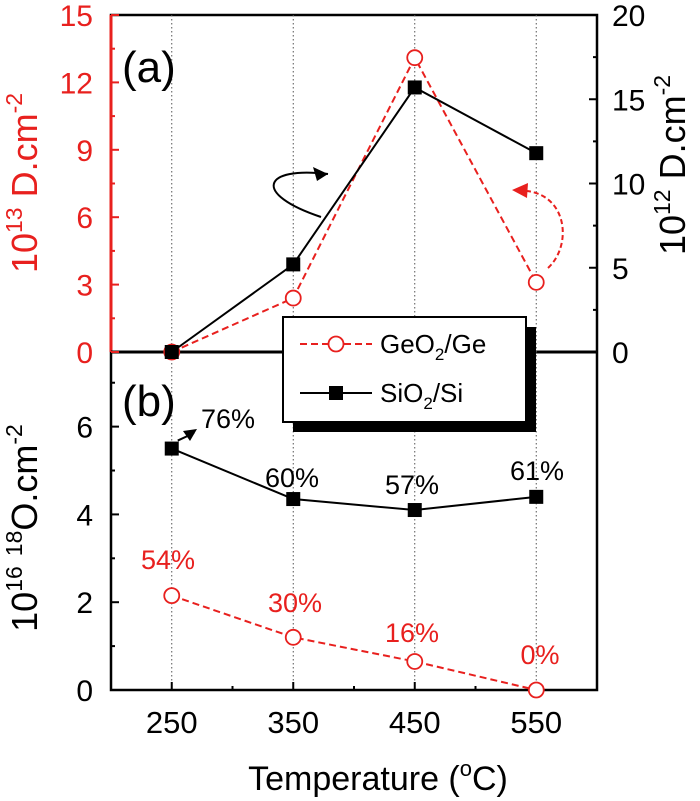 Image resolution: width=700 pixels, height=801 pixels. What do you see at coordinates (293, 722) in the screenshot?
I see `x-tick-label: 350` at bounding box center [293, 722].